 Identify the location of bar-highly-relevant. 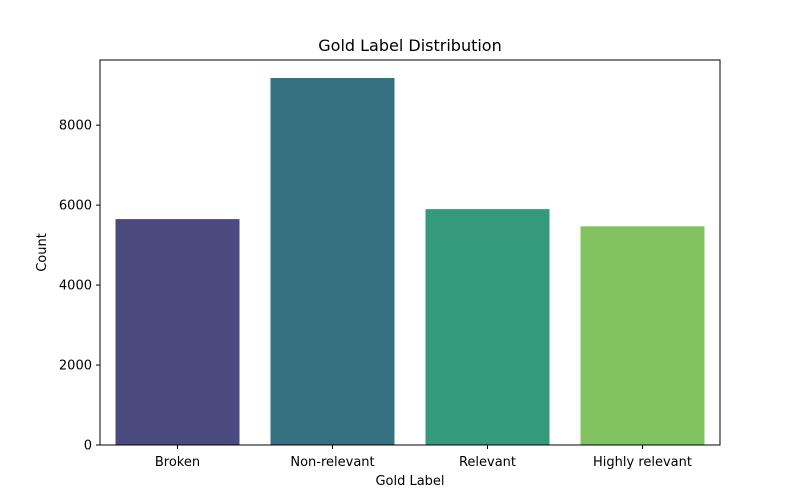
(642, 335).